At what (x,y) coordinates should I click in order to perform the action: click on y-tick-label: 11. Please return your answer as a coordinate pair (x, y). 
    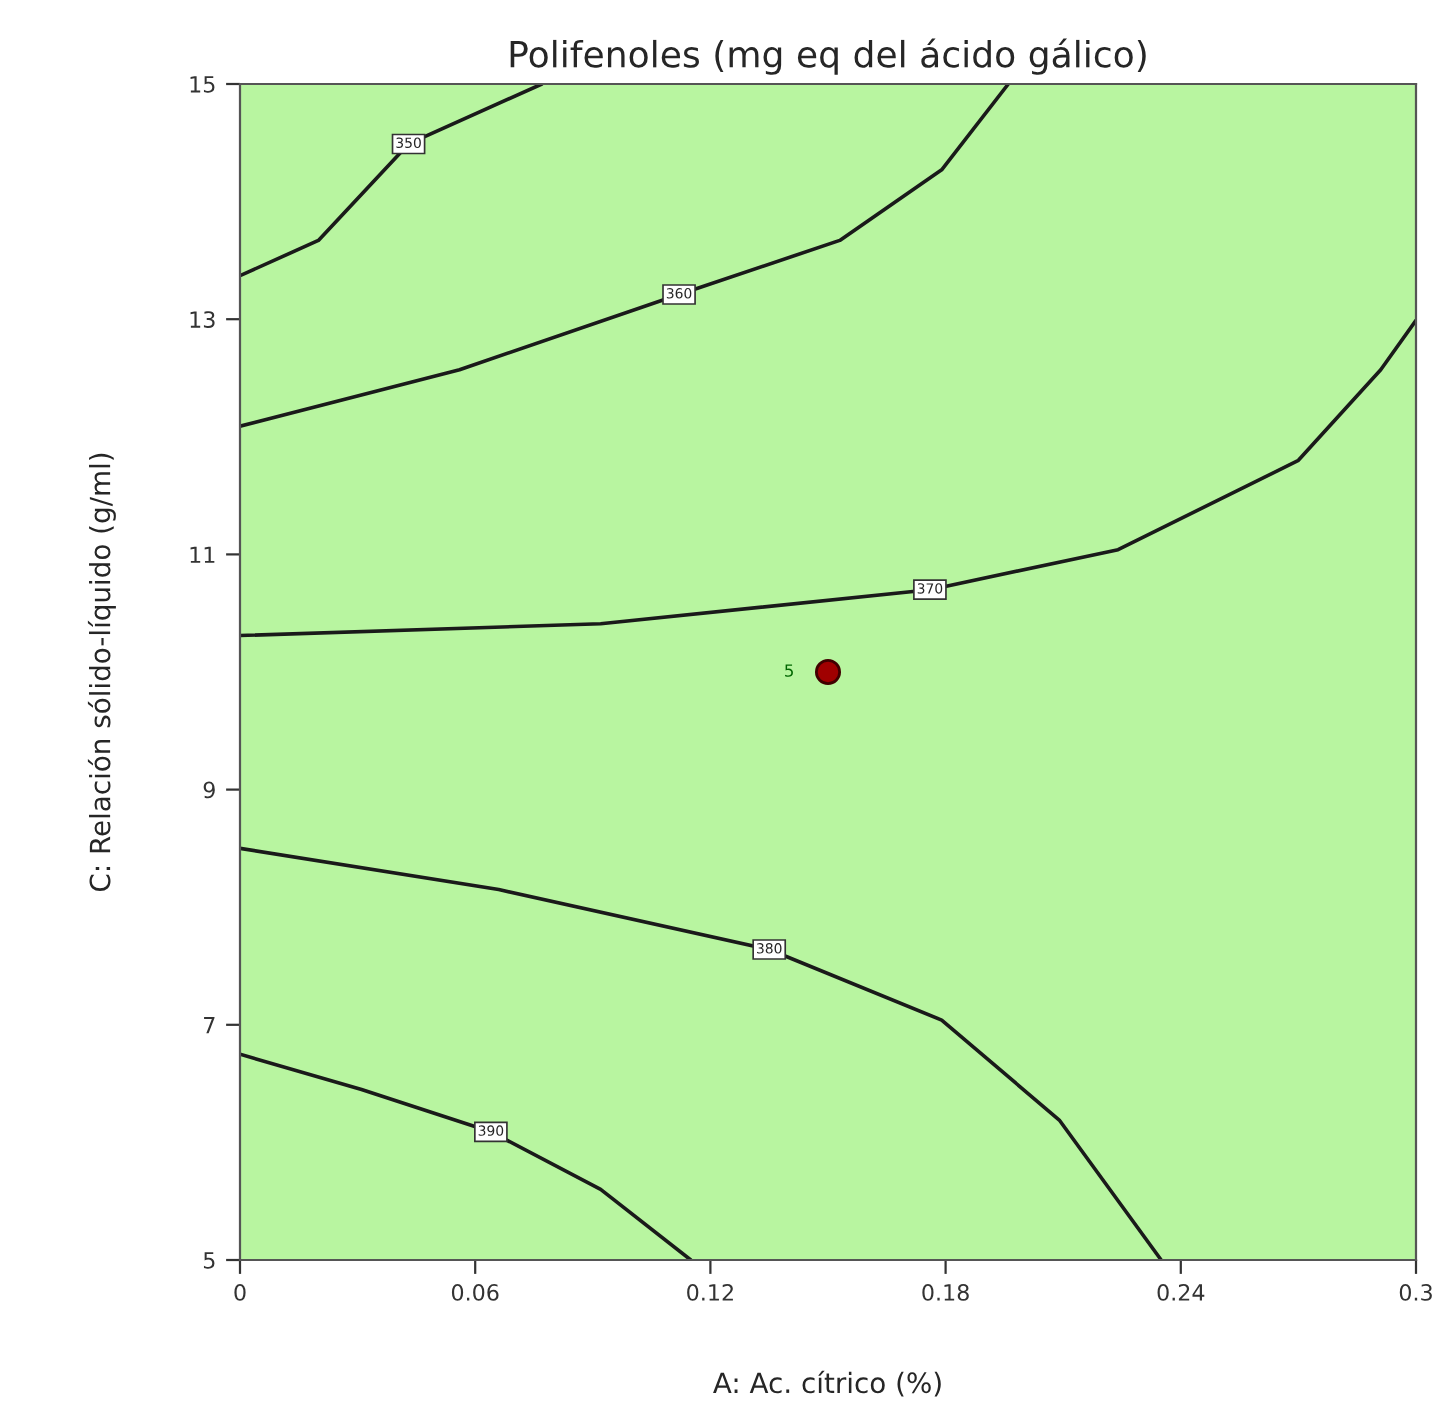
    Looking at the image, I should click on (202, 554).